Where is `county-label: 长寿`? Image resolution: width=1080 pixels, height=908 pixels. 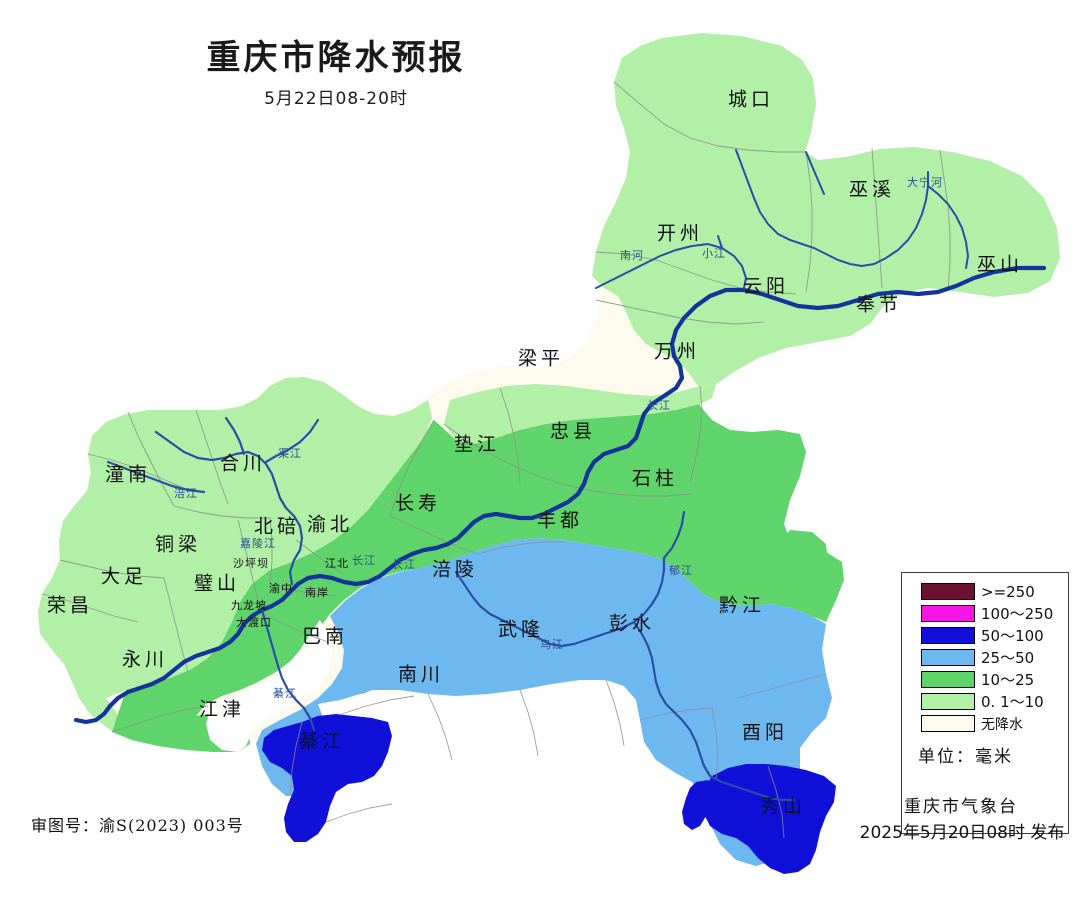
county-label: 长寿 is located at coordinates (418, 503).